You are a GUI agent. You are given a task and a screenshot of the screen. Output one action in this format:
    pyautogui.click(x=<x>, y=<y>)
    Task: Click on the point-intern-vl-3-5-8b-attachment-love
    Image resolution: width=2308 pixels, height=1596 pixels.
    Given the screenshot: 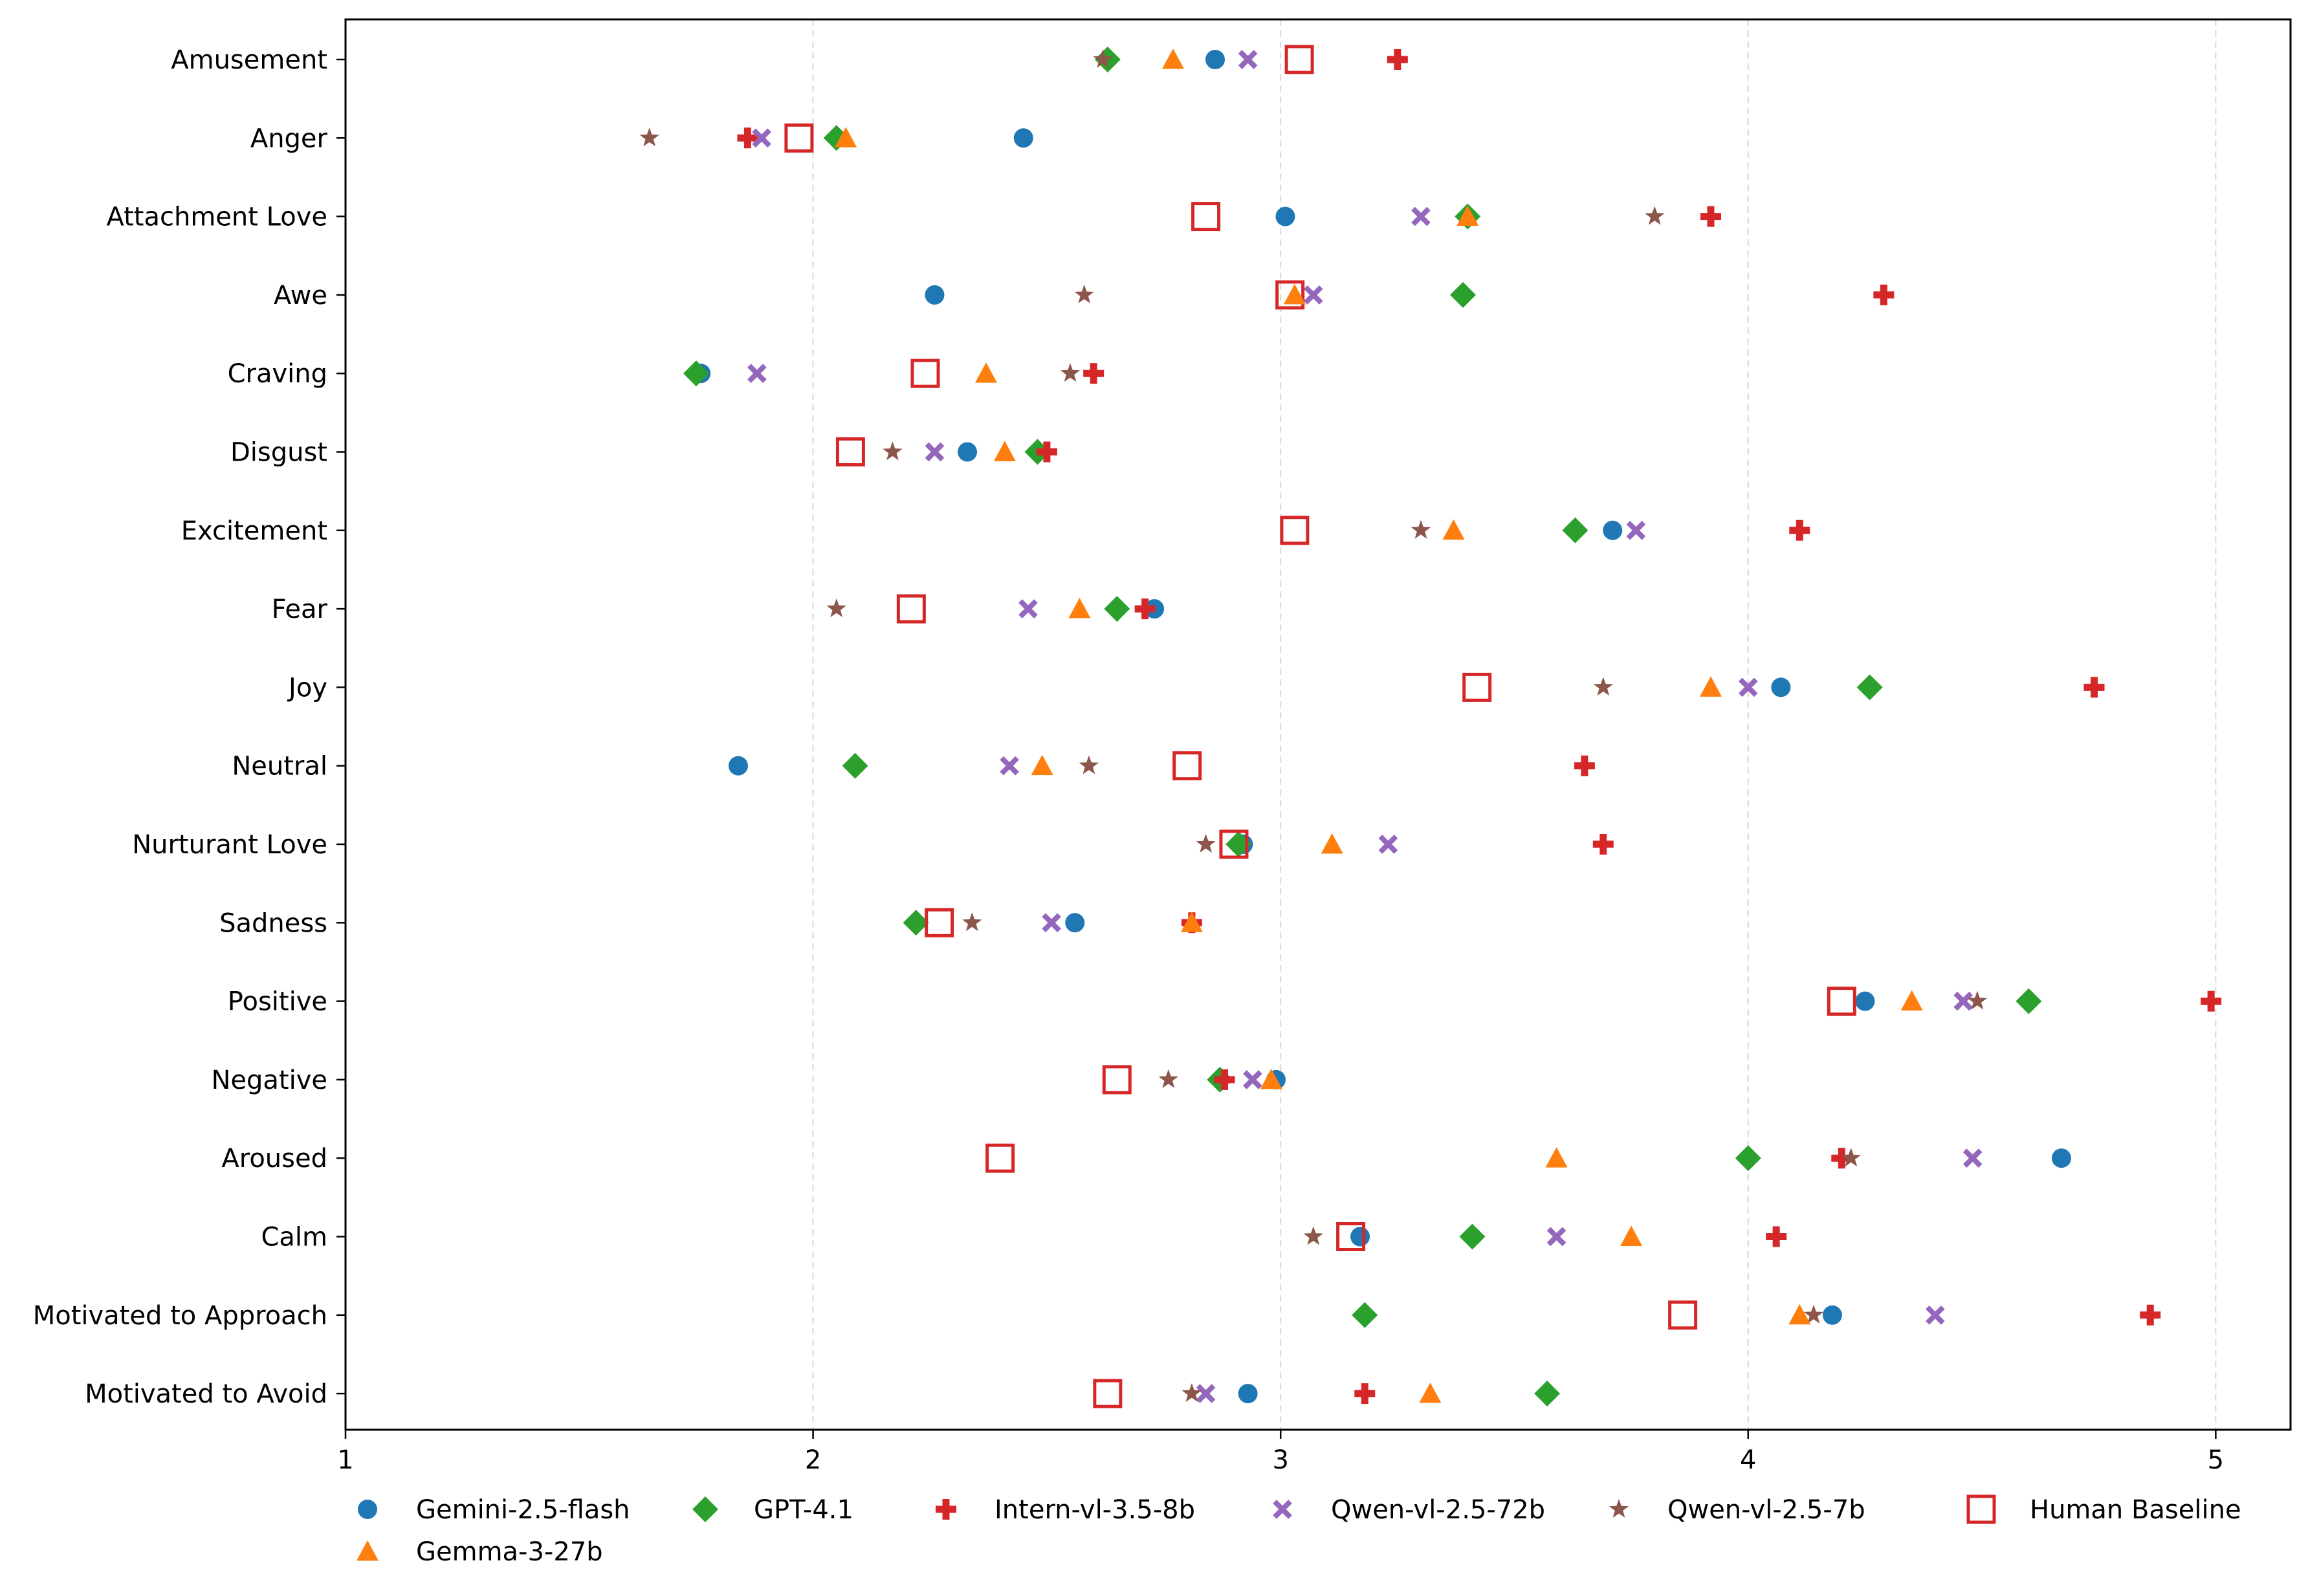 What is the action you would take?
    pyautogui.click(x=1710, y=216)
    